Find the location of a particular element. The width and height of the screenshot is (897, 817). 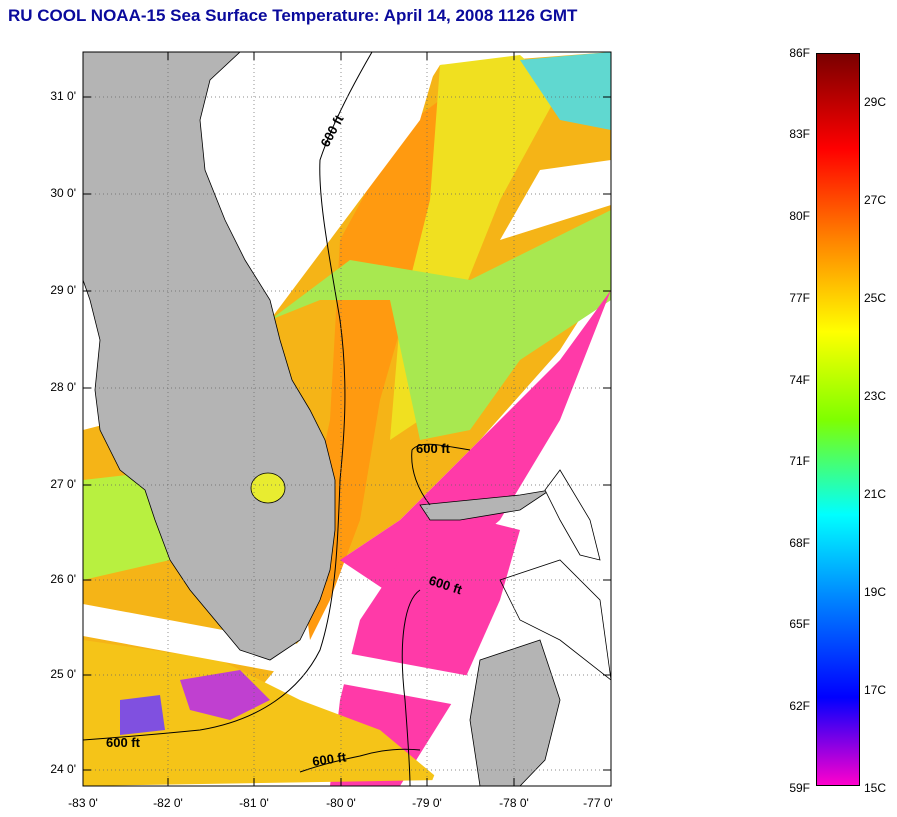

colorbar-c-25: 25C is located at coordinates (875, 298).